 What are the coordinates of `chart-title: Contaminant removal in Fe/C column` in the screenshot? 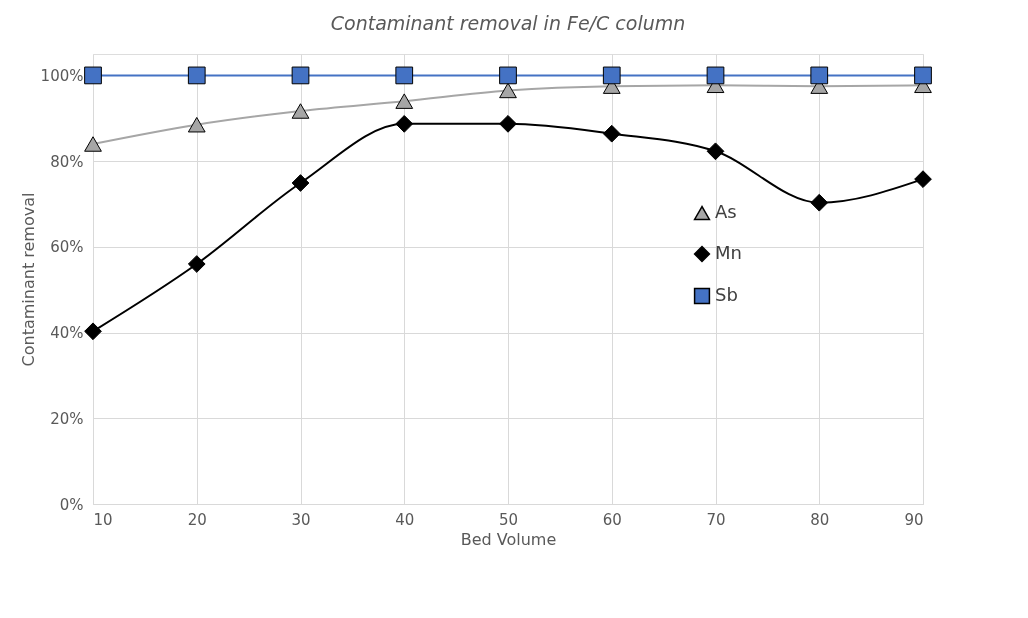 It's located at (508, 23).